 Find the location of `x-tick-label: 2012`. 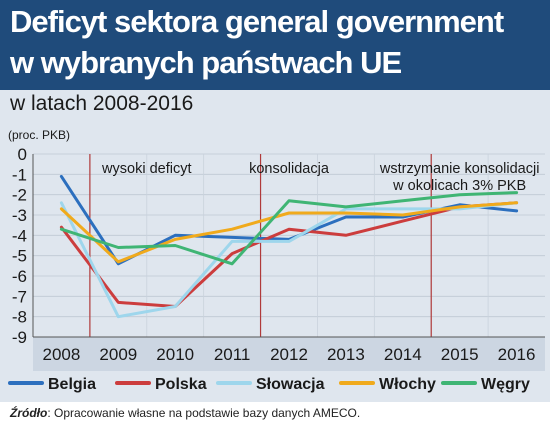

x-tick-label: 2012 is located at coordinates (289, 354).